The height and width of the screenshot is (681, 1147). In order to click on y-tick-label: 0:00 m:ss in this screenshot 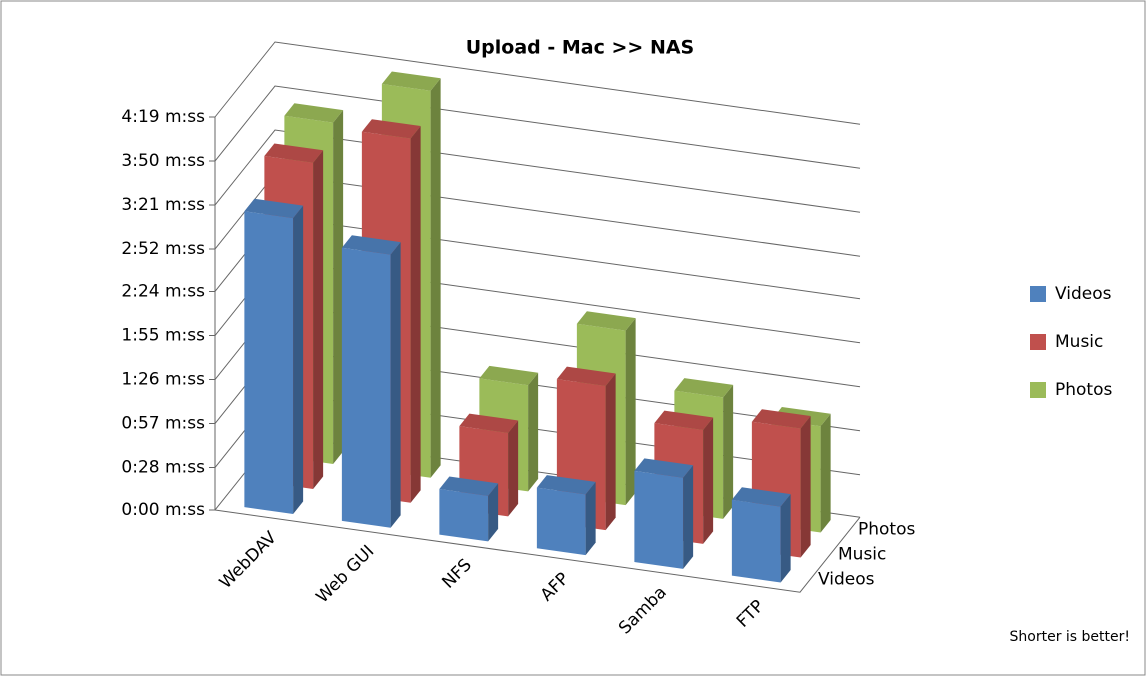, I will do `click(163, 510)`.